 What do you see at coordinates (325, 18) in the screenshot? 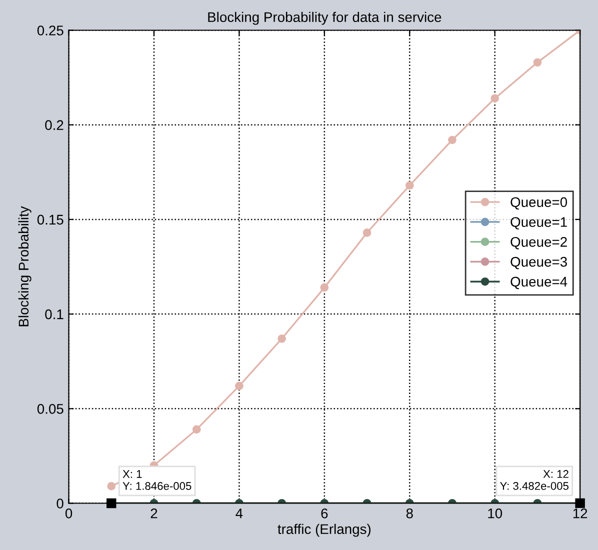
I see `chart-title: Blocking Probability for data in service` at bounding box center [325, 18].